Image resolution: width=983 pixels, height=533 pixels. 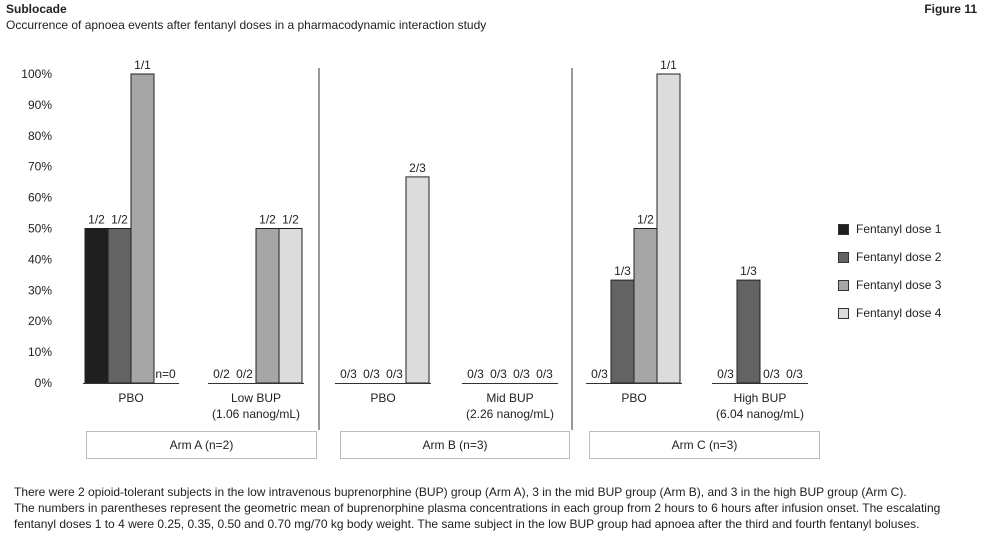 What do you see at coordinates (40, 198) in the screenshot?
I see `y-tick-label: 60%` at bounding box center [40, 198].